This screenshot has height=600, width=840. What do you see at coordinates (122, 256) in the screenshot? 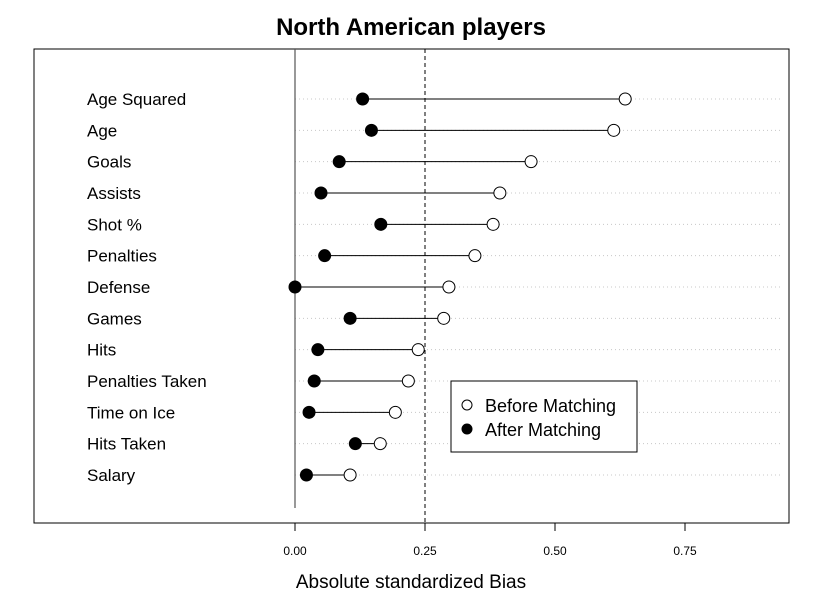
I see `category-label: Penalties` at bounding box center [122, 256].